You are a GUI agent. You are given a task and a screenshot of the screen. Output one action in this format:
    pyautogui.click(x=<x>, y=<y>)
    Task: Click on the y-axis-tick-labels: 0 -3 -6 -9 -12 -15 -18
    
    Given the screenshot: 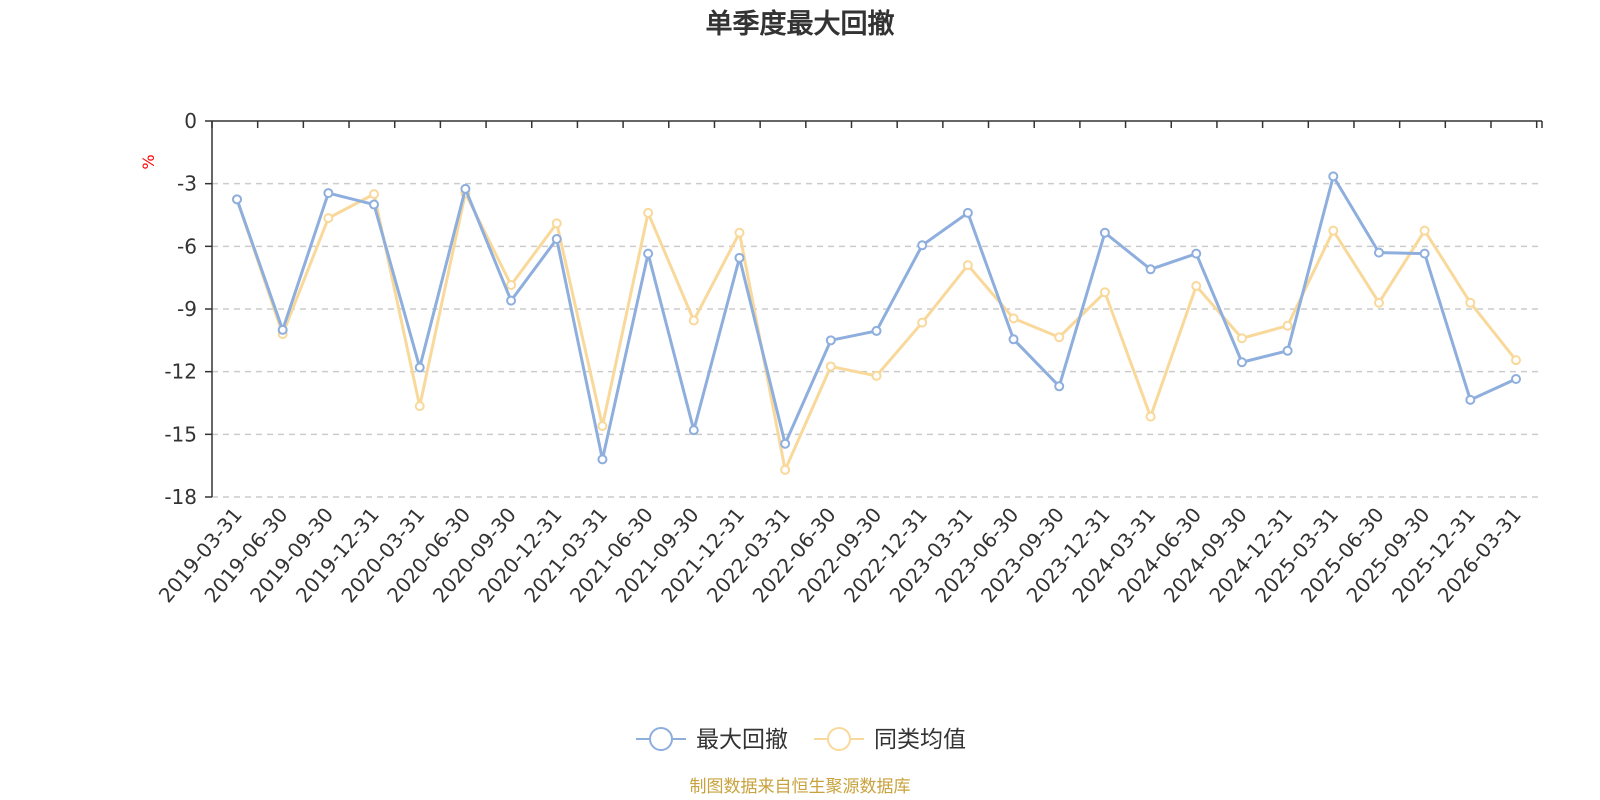 What is the action you would take?
    pyautogui.click(x=180, y=309)
    